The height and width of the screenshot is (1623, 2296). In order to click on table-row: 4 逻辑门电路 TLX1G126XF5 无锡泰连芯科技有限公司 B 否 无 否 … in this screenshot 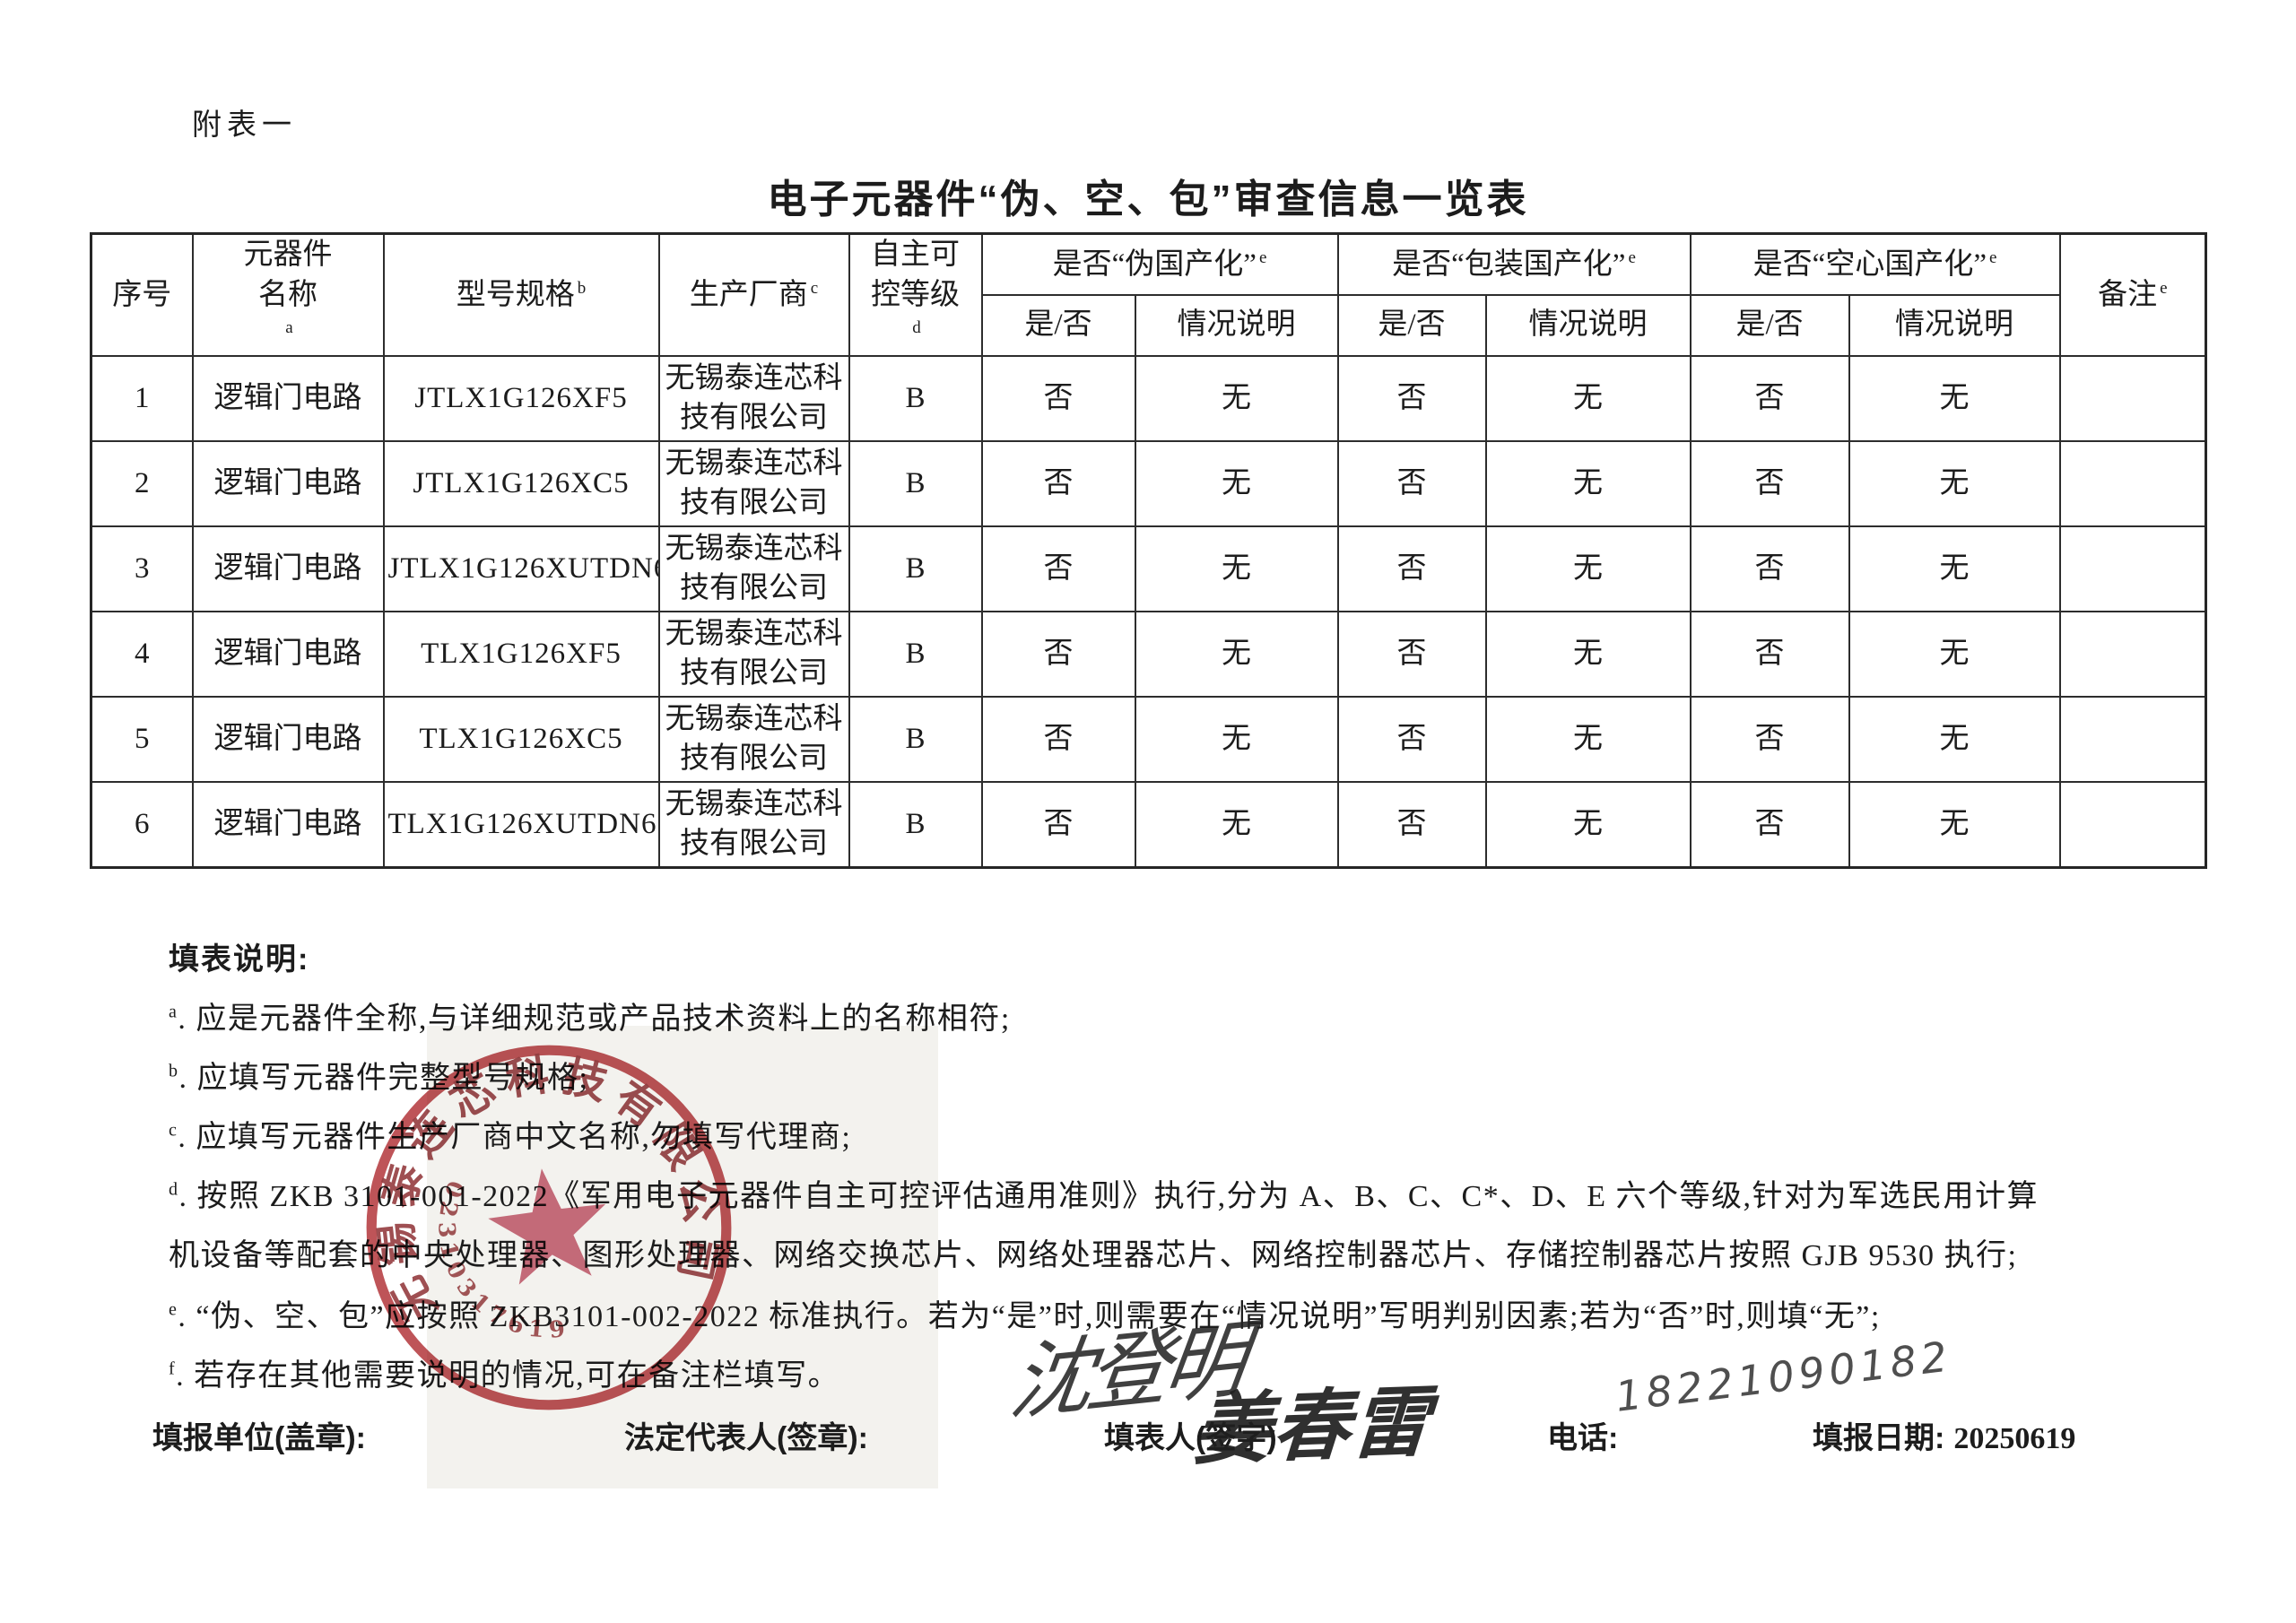, I will do `click(1148, 654)`.